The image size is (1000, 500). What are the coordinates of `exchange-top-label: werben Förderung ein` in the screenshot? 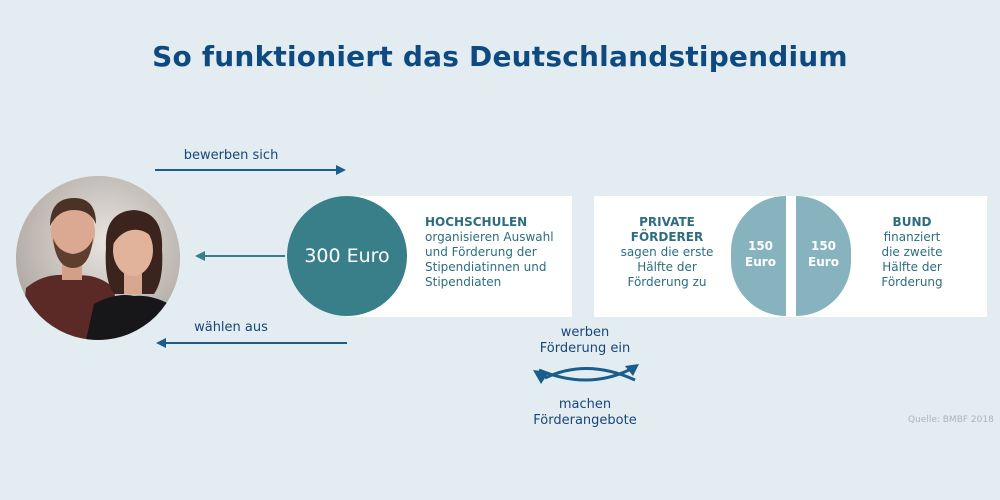 It's located at (585, 341).